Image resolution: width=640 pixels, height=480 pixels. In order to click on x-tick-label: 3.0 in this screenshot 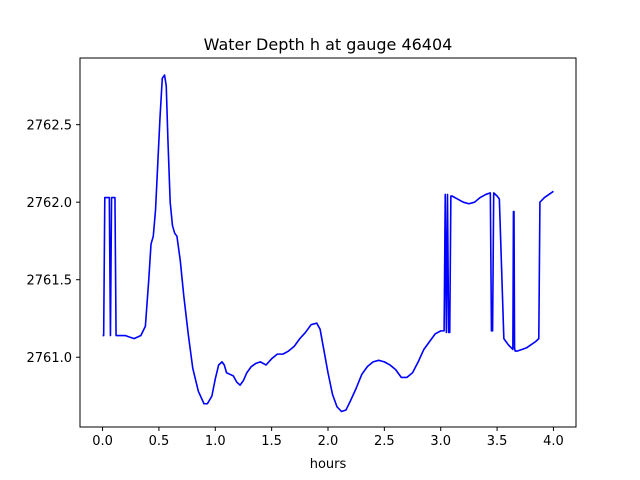, I will do `click(440, 441)`.